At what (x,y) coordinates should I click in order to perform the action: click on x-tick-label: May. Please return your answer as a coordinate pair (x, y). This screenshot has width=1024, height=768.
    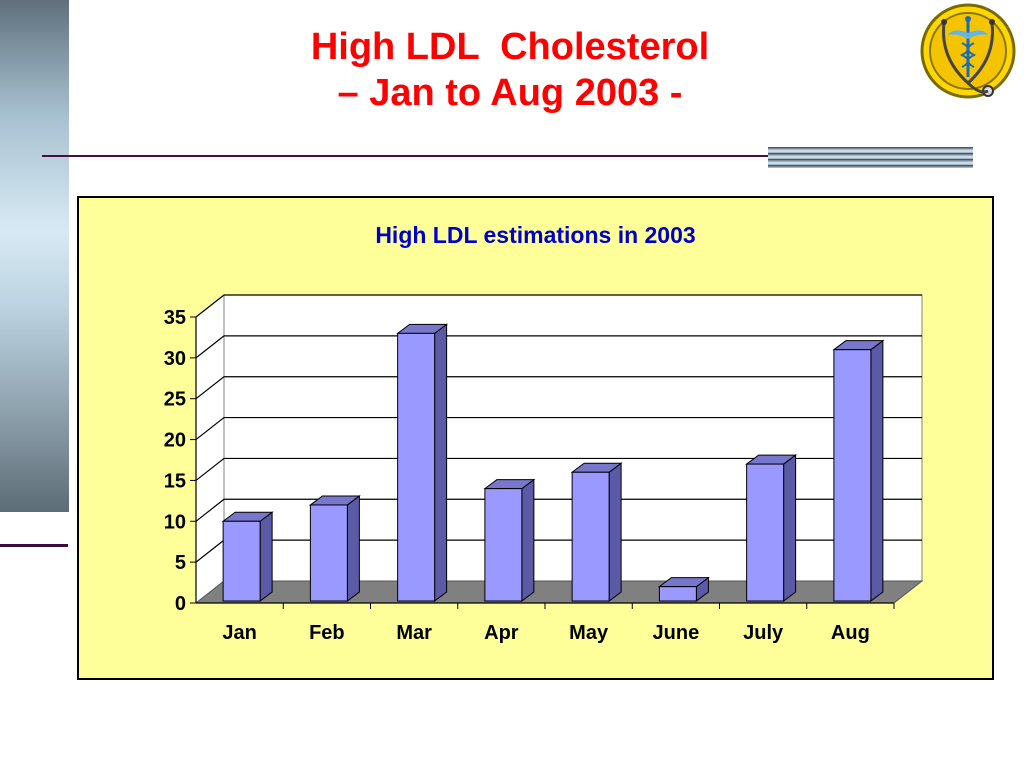
    Looking at the image, I should click on (589, 633).